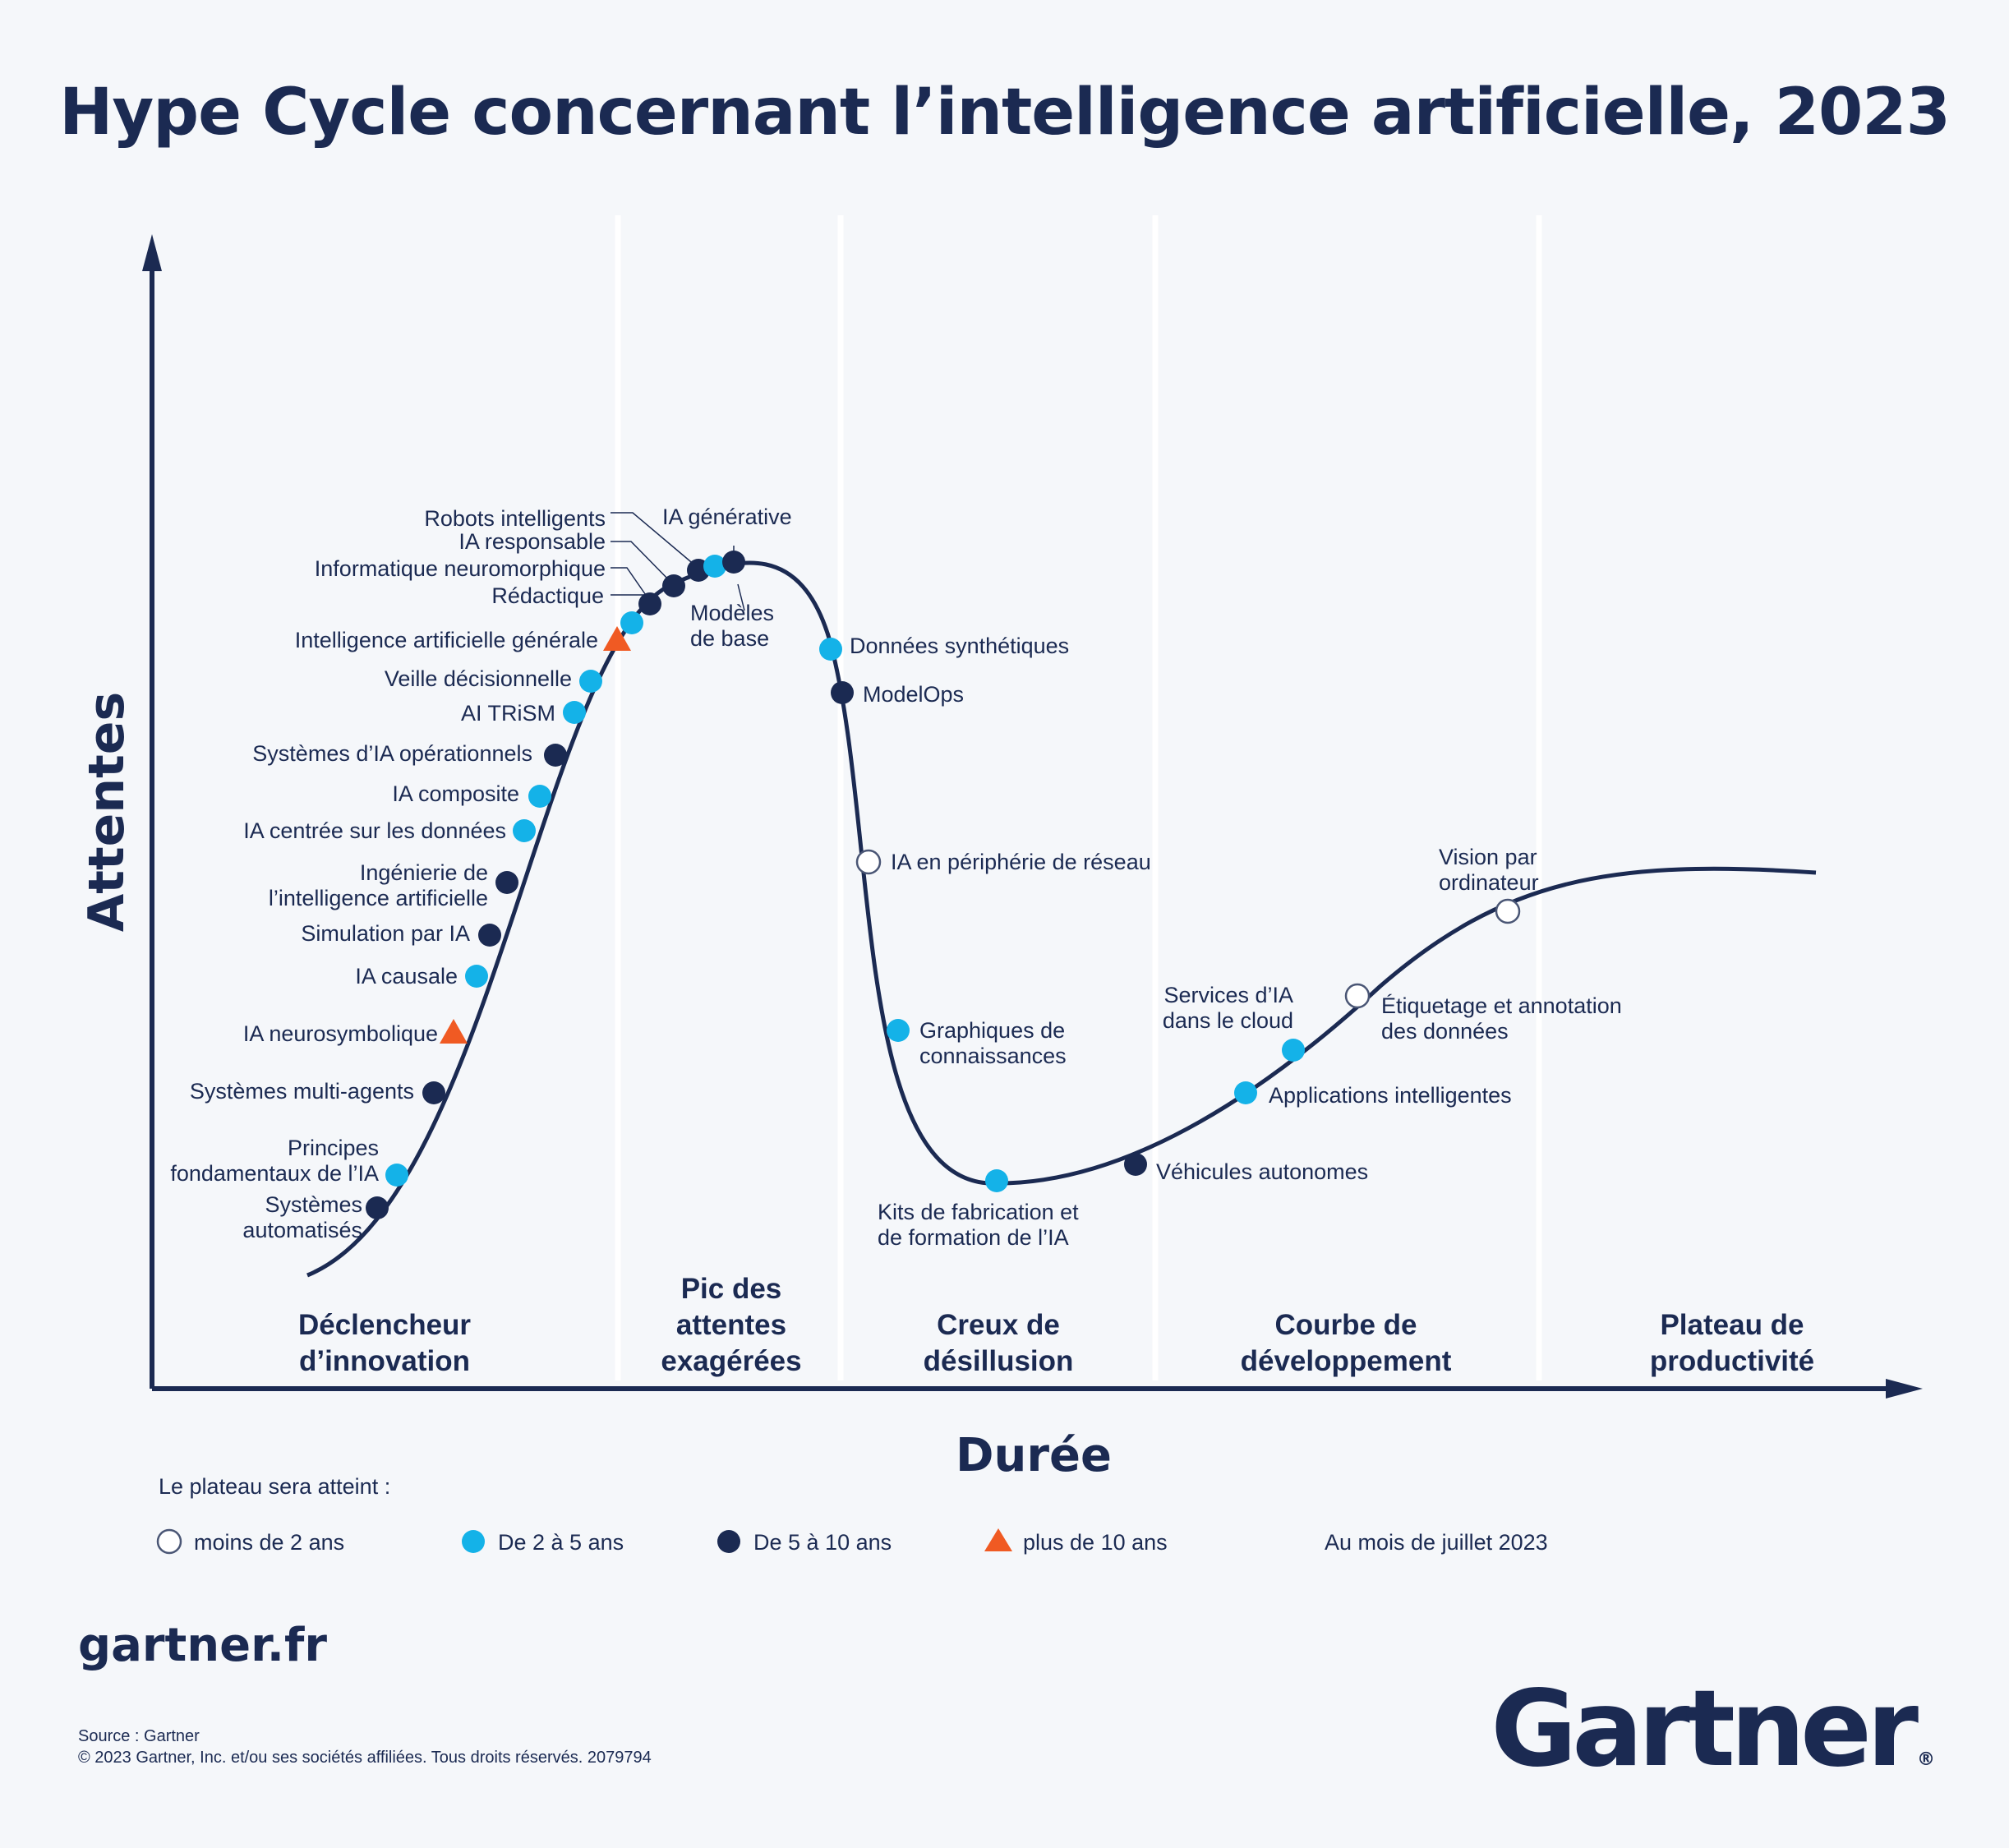 The image size is (2009, 1848). I want to click on point-label: IA en périphérie de réseau, so click(1021, 862).